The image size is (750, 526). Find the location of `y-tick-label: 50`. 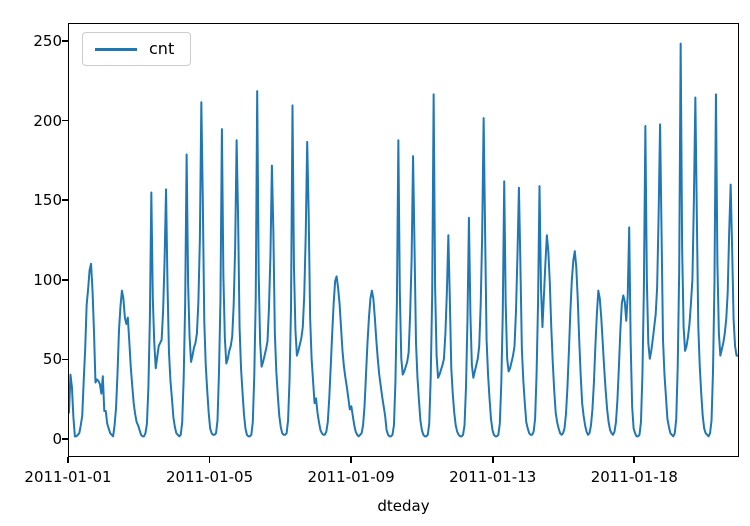

y-tick-label: 50 is located at coordinates (52, 359).